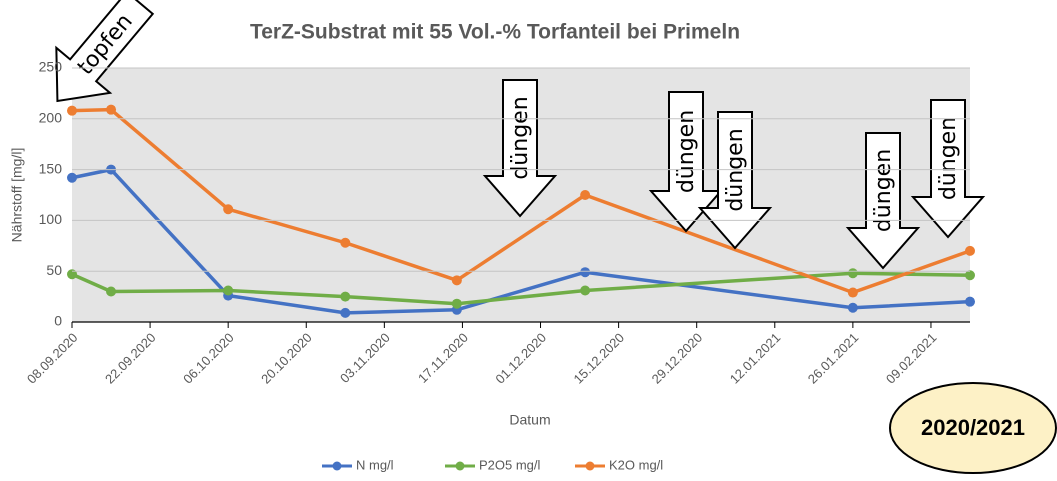 The width and height of the screenshot is (1057, 481). I want to click on season-label: 2020/2021, so click(973, 427).